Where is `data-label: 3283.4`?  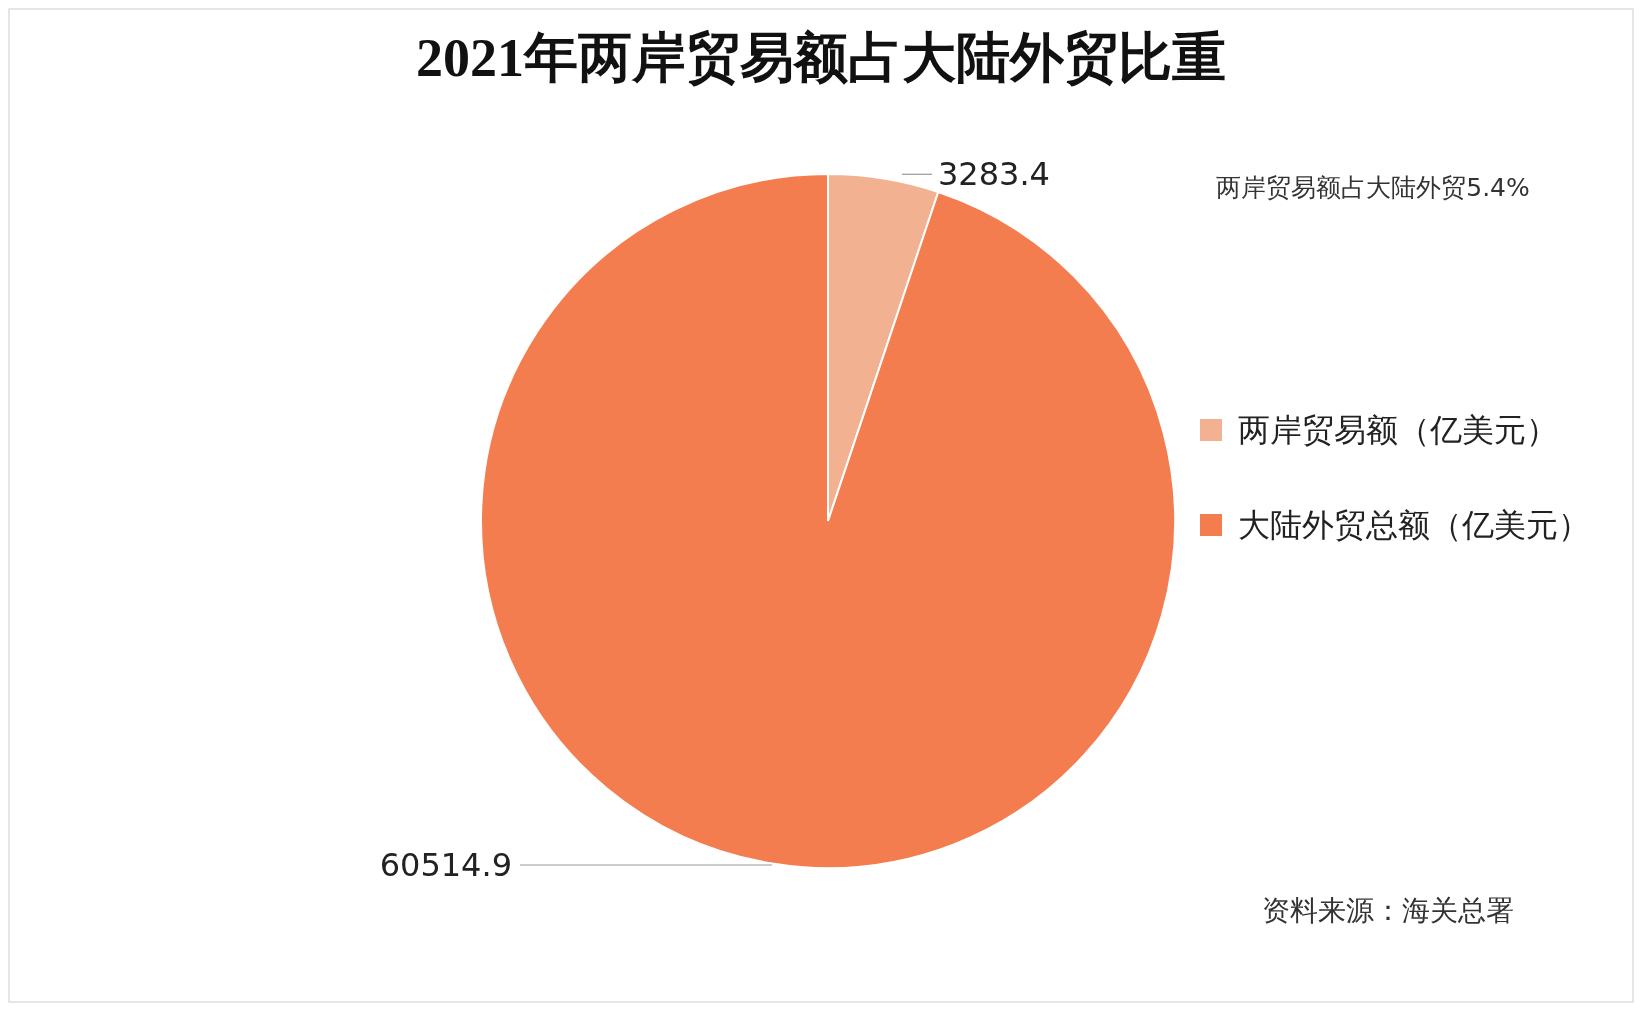 data-label: 3283.4 is located at coordinates (993, 174).